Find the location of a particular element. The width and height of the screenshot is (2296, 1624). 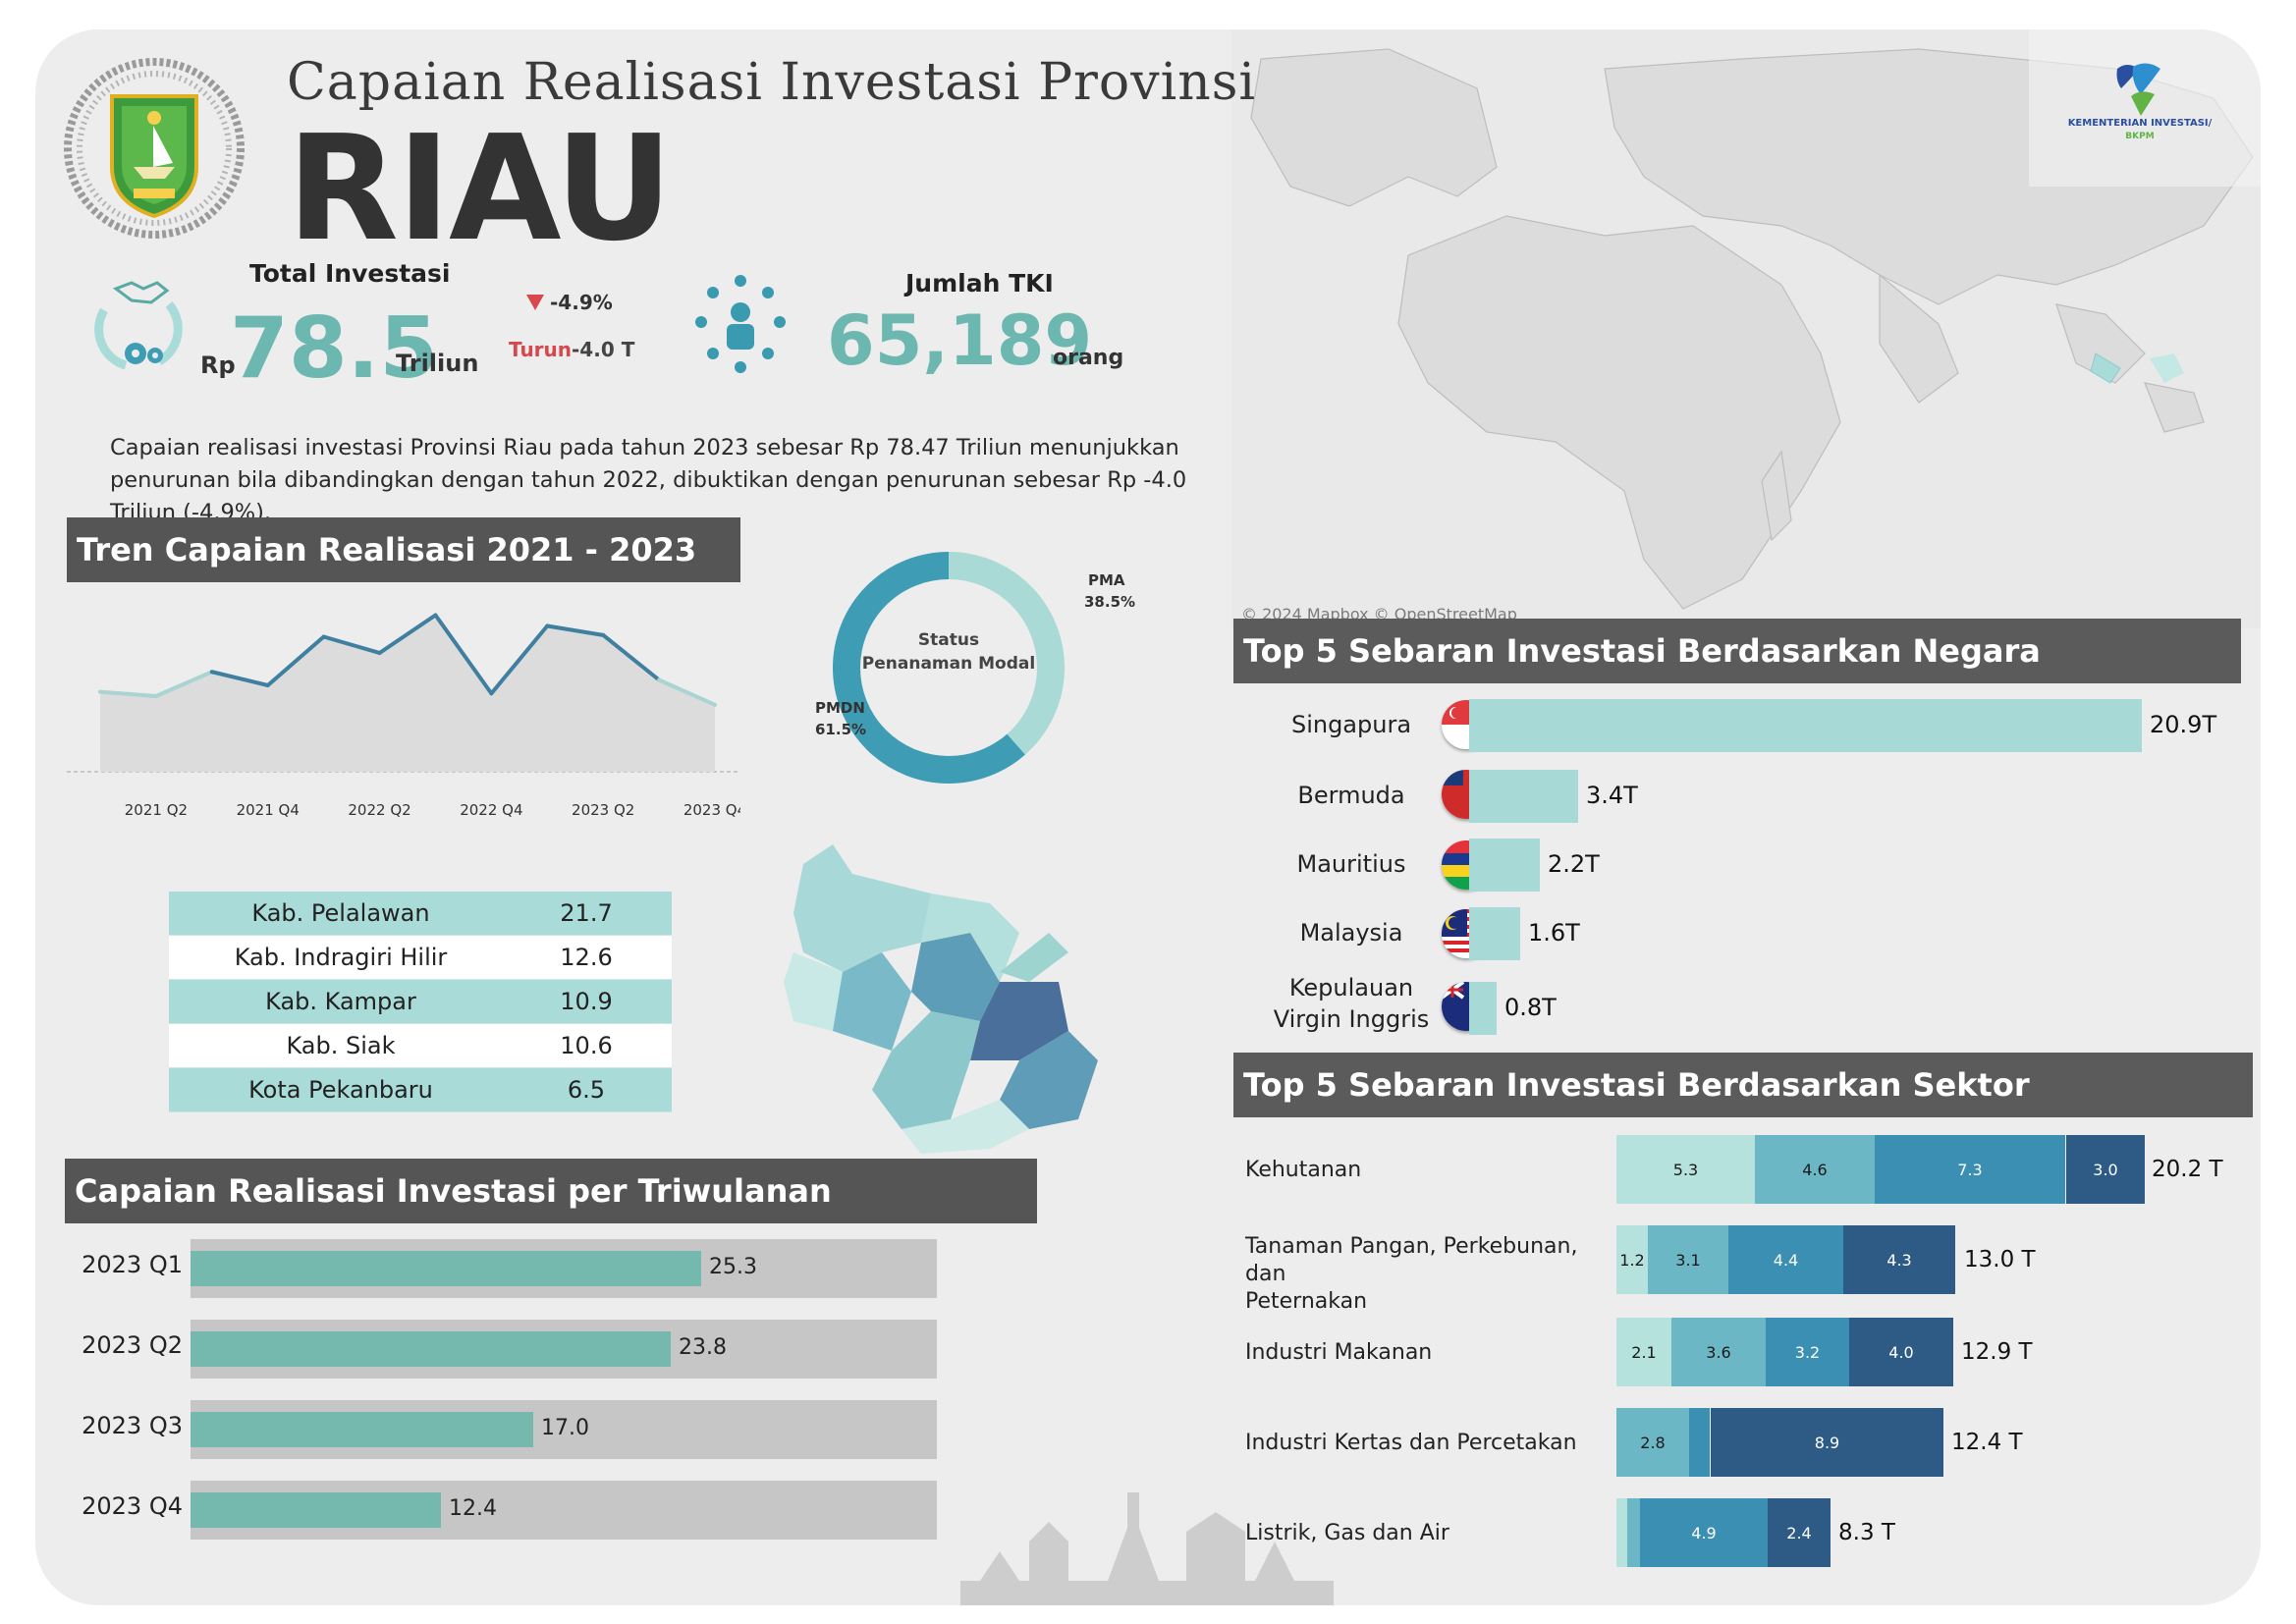

region-name: Kab. Pelalawan is located at coordinates (340, 913).